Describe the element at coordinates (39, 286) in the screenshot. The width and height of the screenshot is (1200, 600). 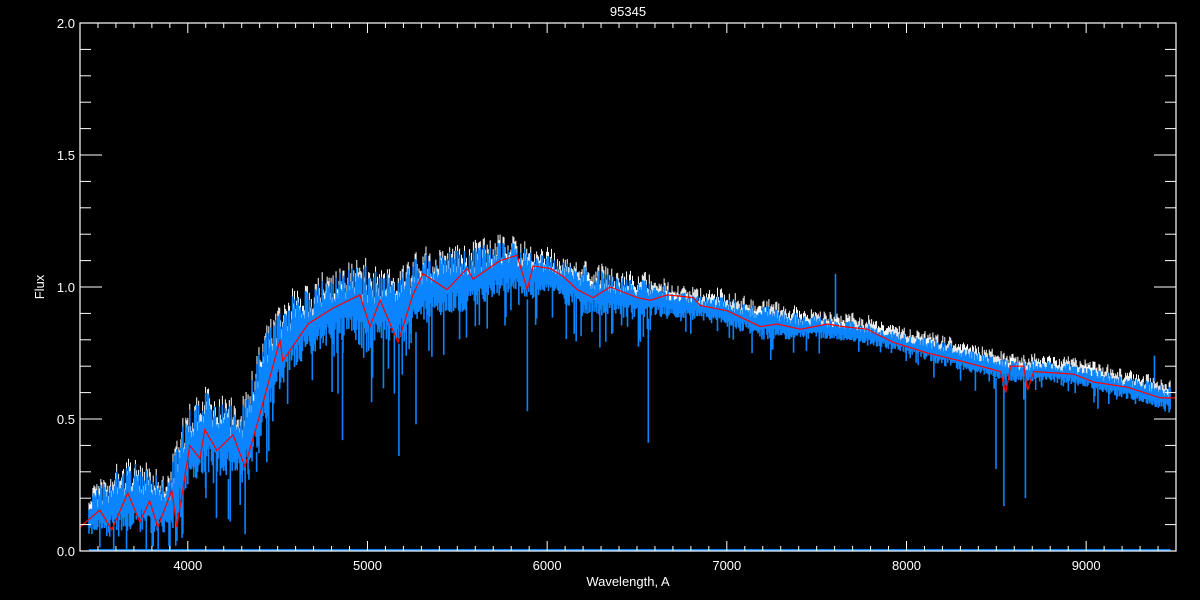
I see `y-axis-label: Flux` at that location.